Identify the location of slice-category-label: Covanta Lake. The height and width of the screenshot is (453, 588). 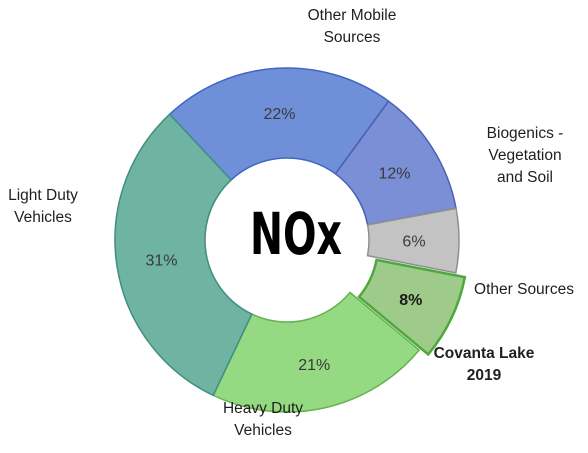
(484, 353).